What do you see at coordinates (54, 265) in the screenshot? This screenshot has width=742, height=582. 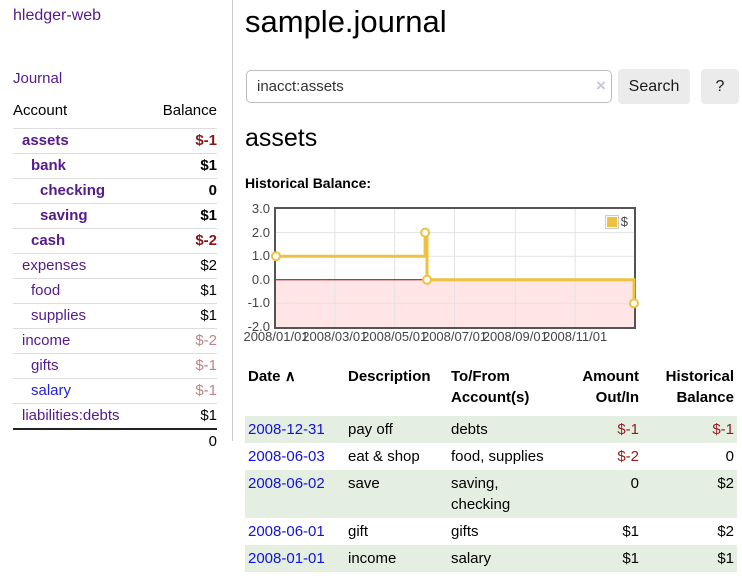 I see `account-link: expenses` at bounding box center [54, 265].